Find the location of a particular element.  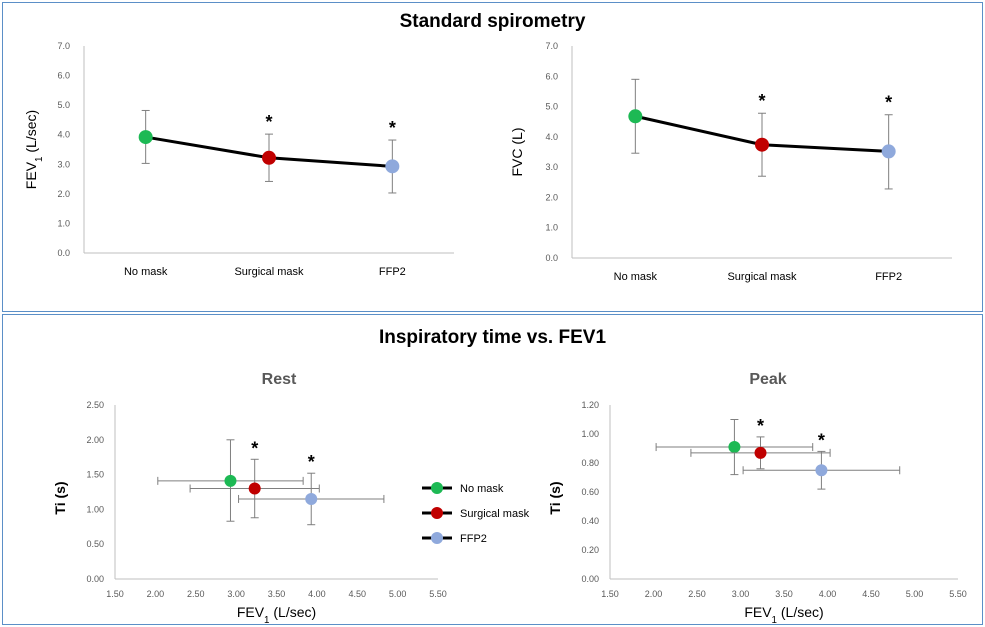

legend-label: FFP2 is located at coordinates (473, 539).